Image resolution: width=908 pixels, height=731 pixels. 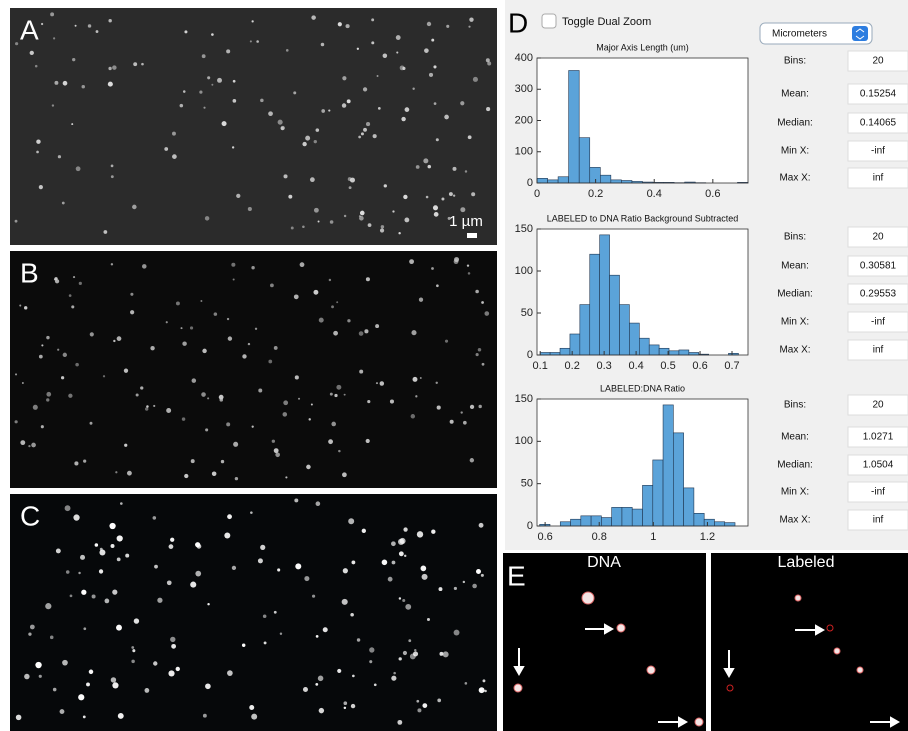 I want to click on panel-label: E, so click(x=516, y=575).